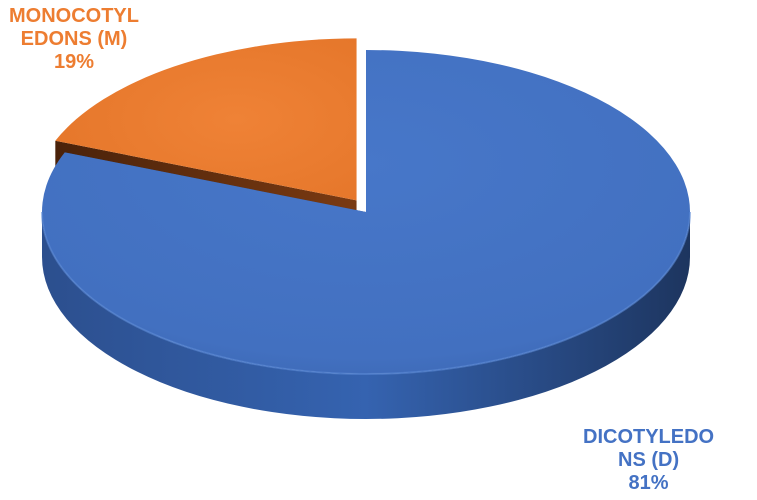  I want to click on slice-label-line: 81%, so click(648, 483).